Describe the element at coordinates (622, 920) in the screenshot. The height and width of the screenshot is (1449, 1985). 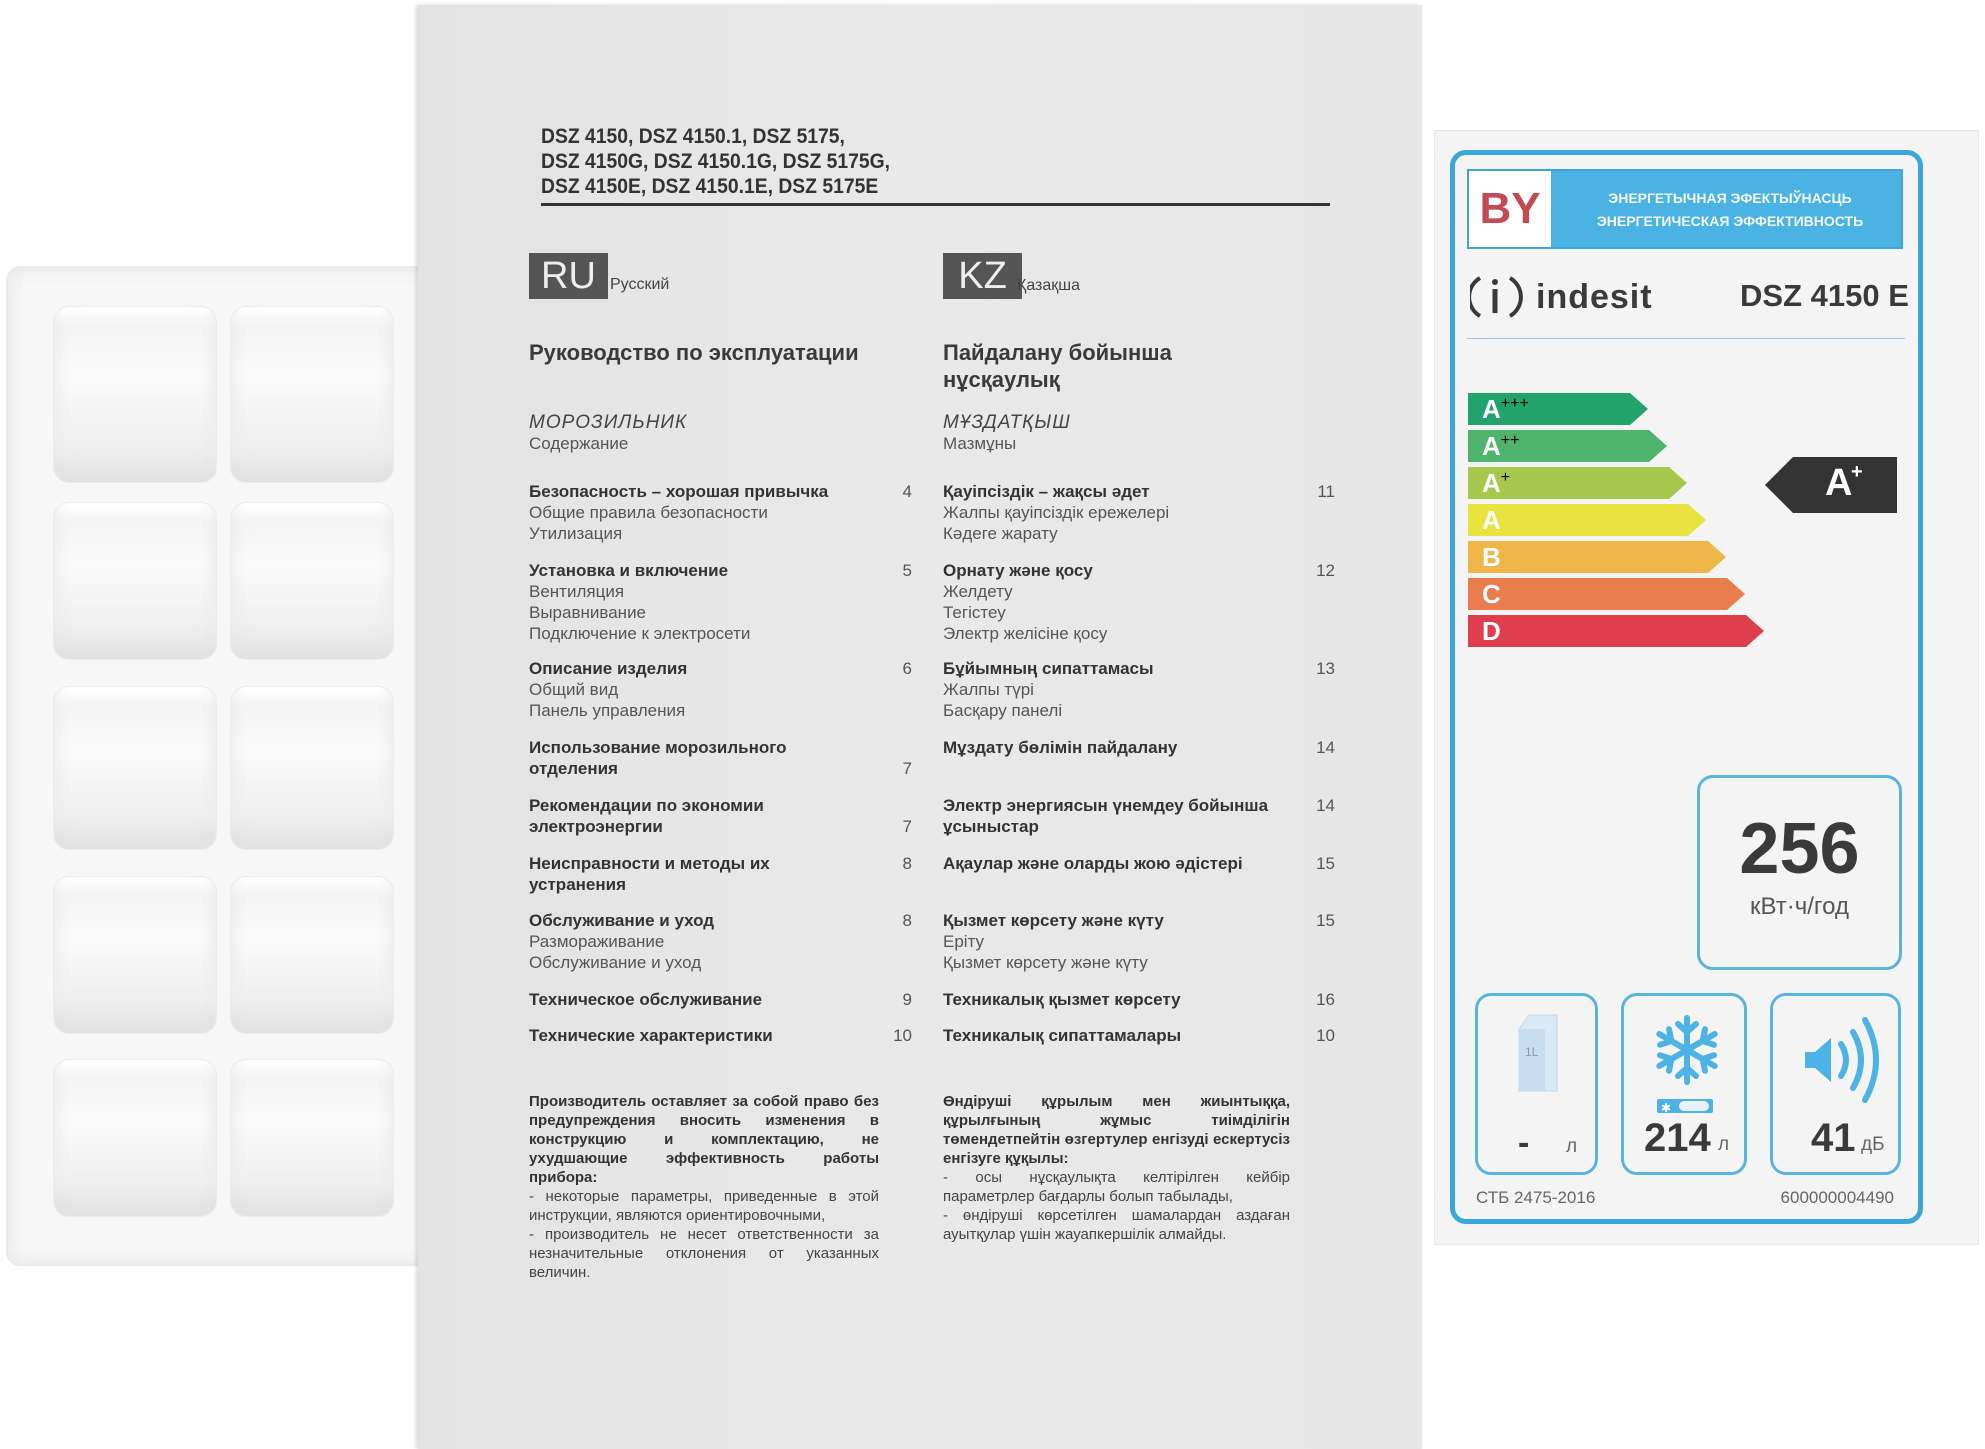
I see `toc-title: Обслуживание и уход` at that location.